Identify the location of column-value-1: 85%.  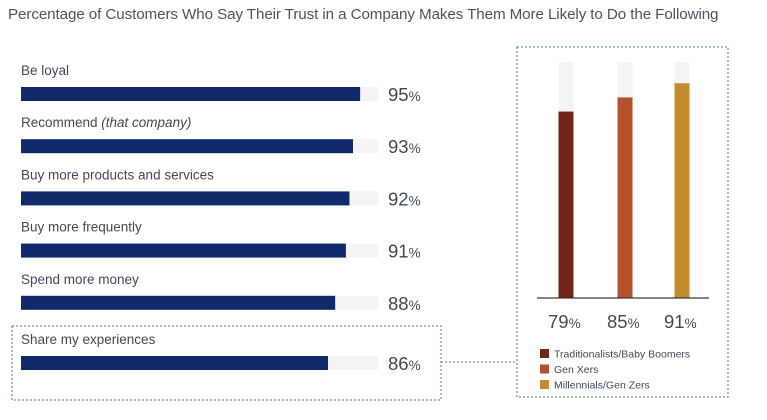
(623, 321).